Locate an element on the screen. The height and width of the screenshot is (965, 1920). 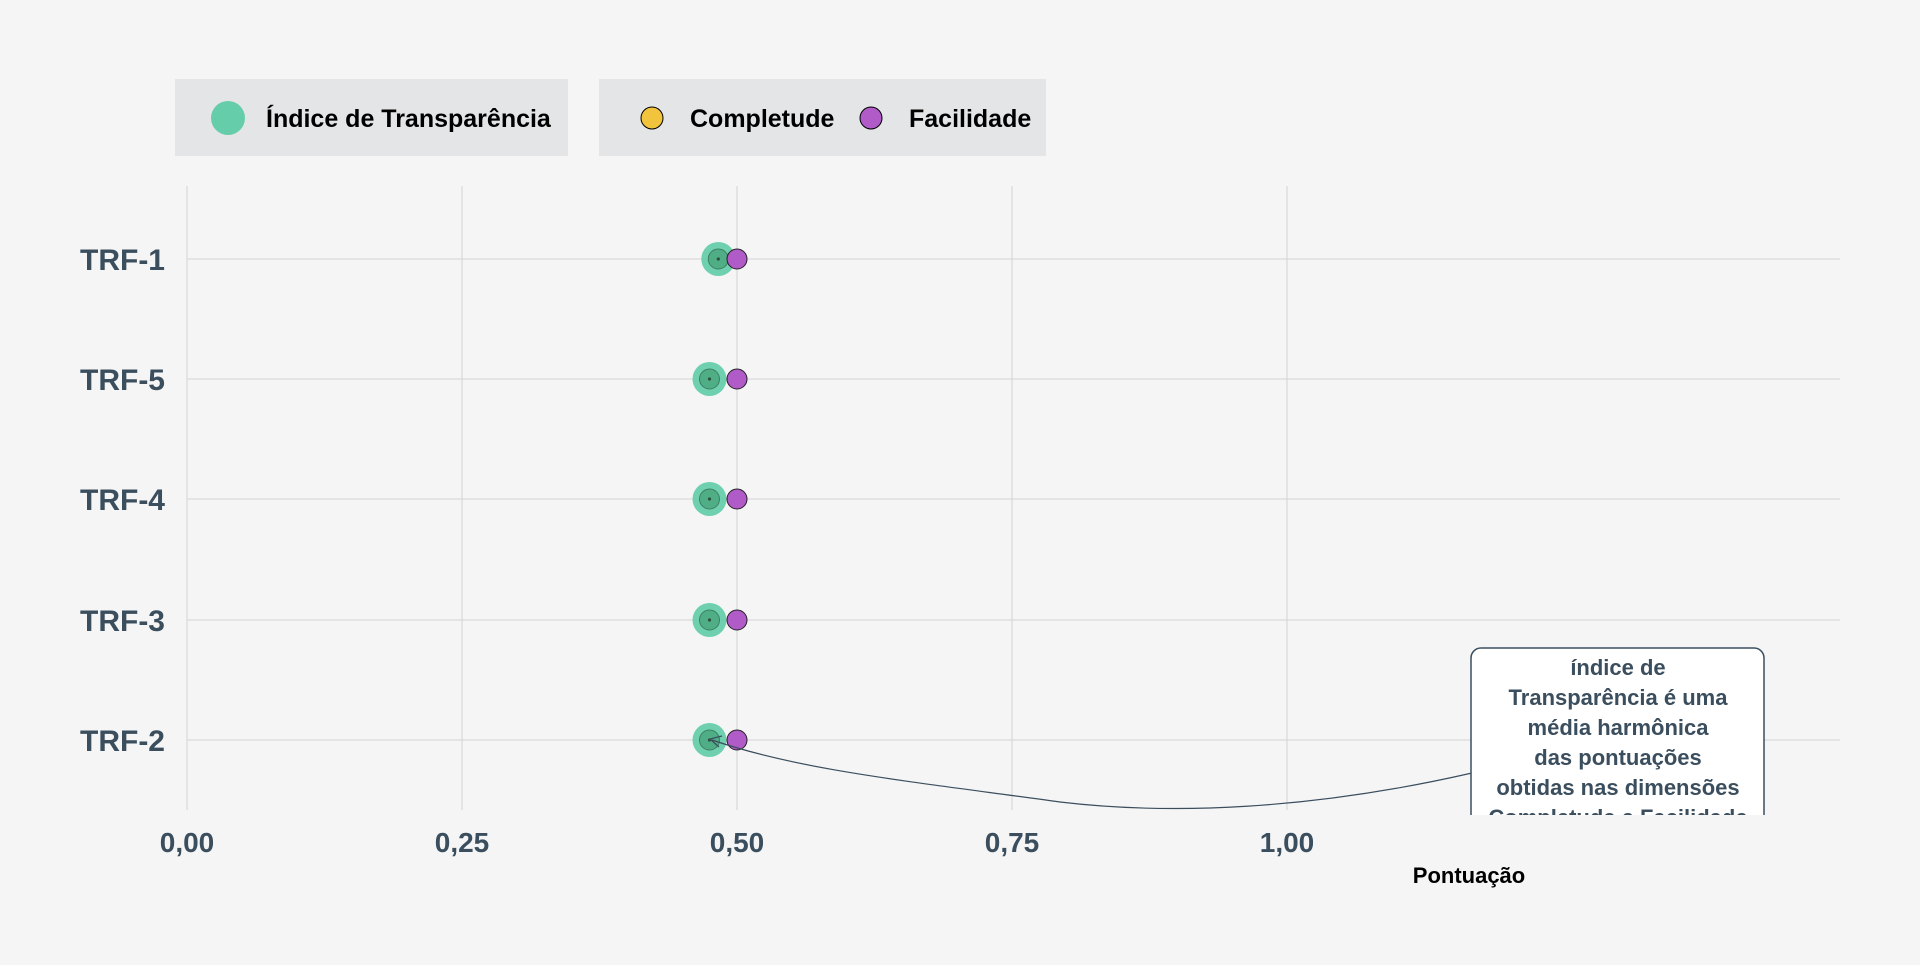
y-tick-label: TRF-2 is located at coordinates (122, 741).